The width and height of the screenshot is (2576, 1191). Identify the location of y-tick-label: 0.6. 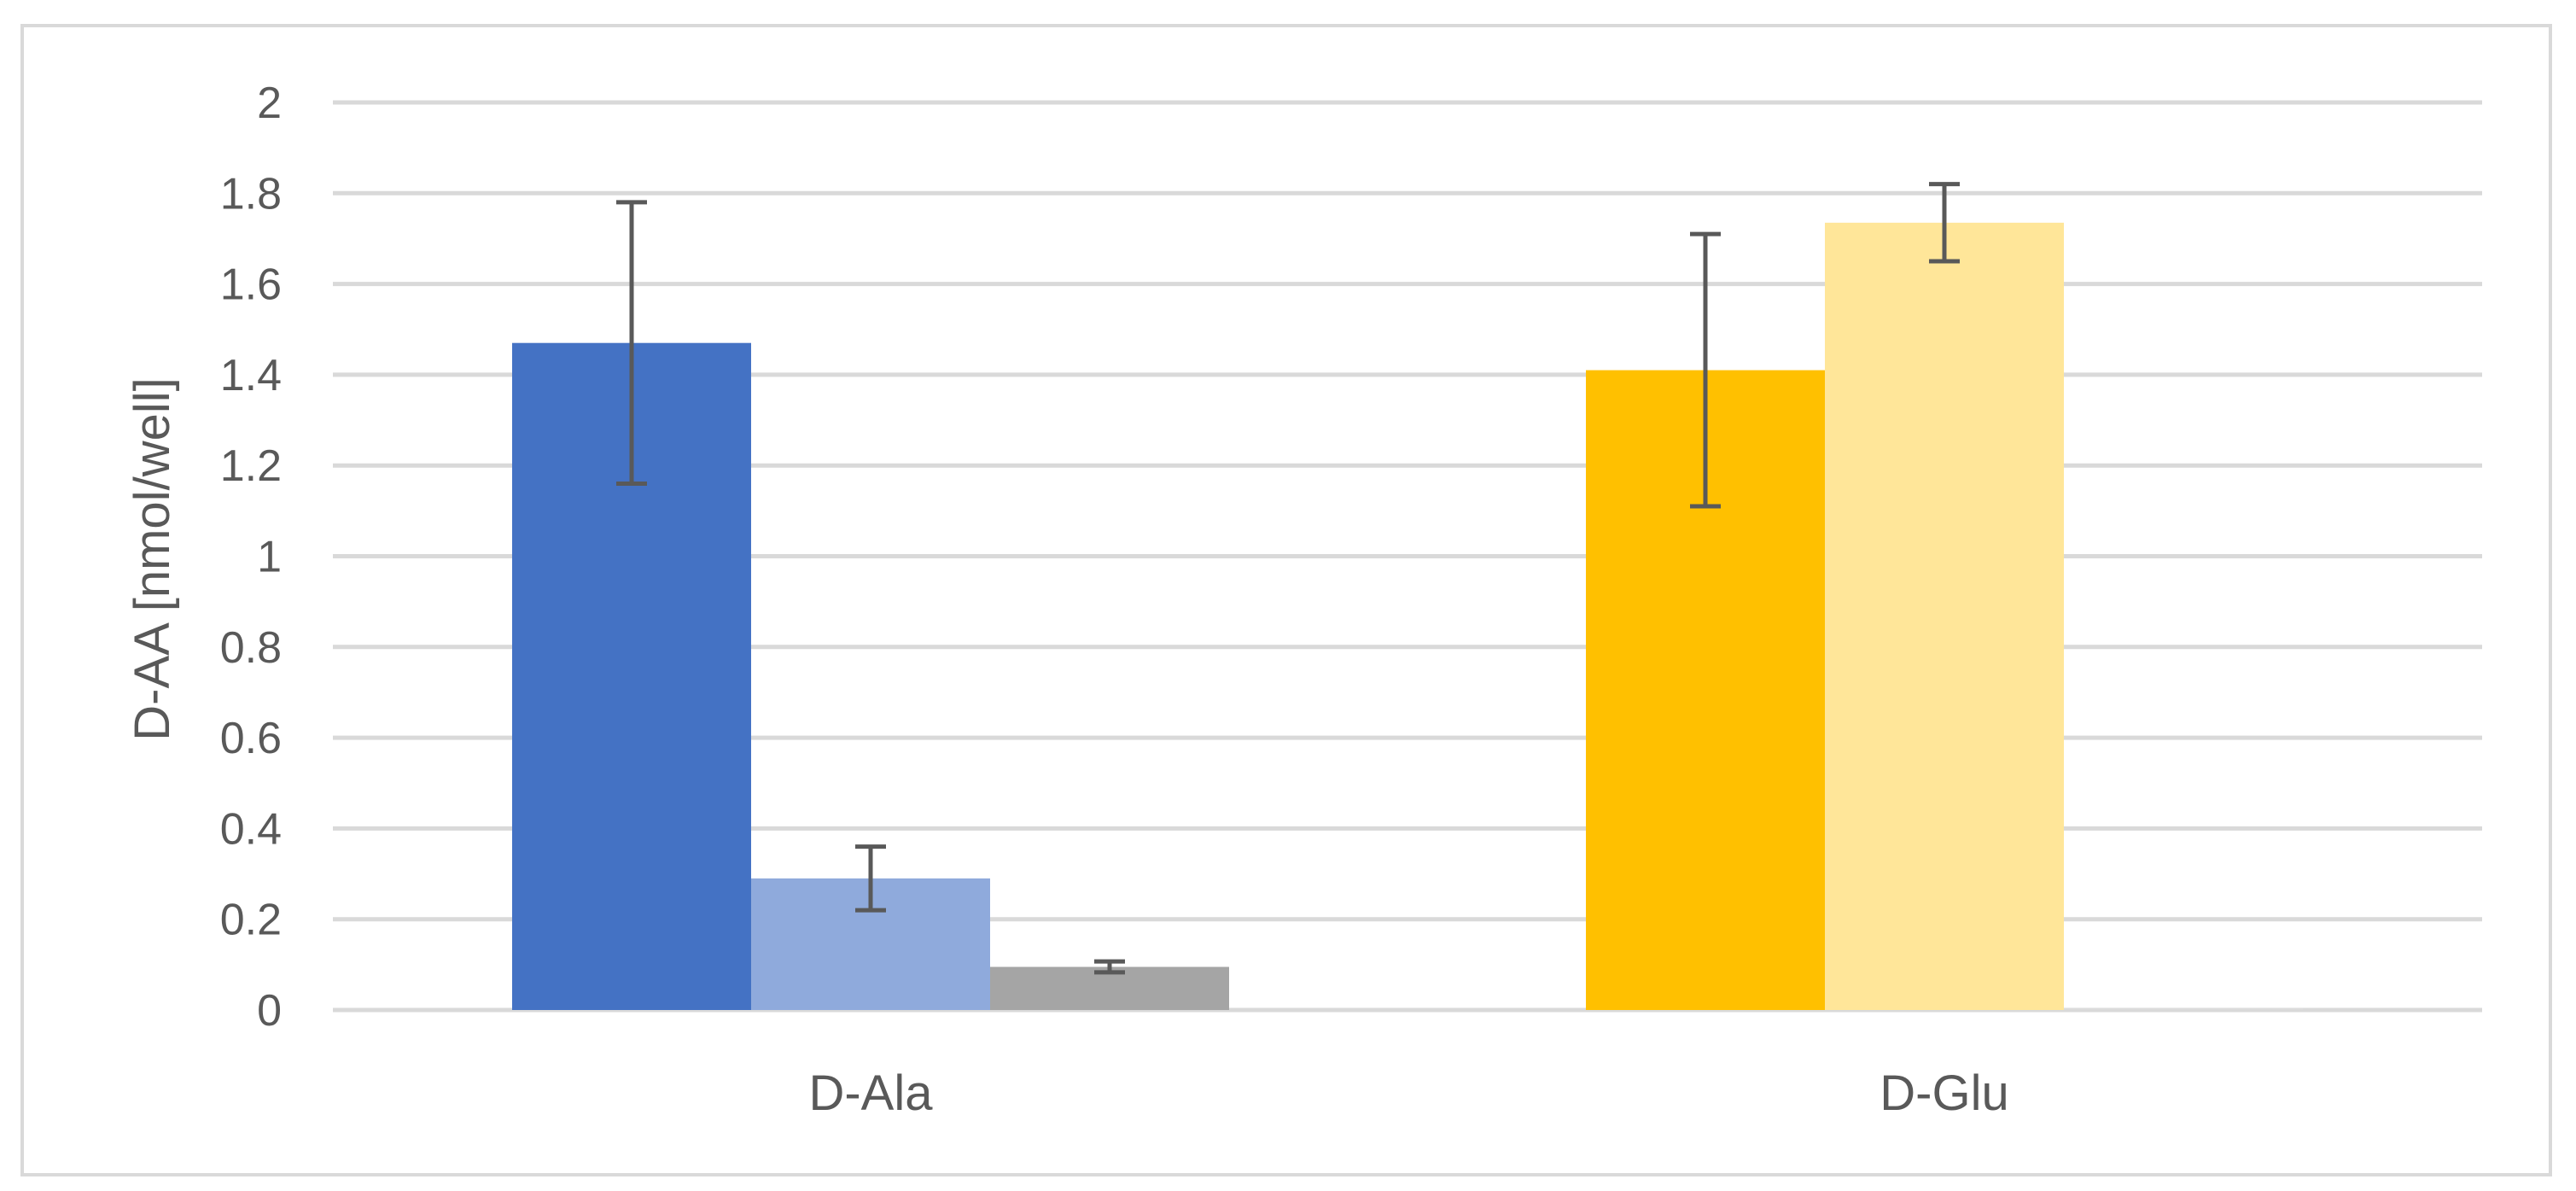
(251, 738).